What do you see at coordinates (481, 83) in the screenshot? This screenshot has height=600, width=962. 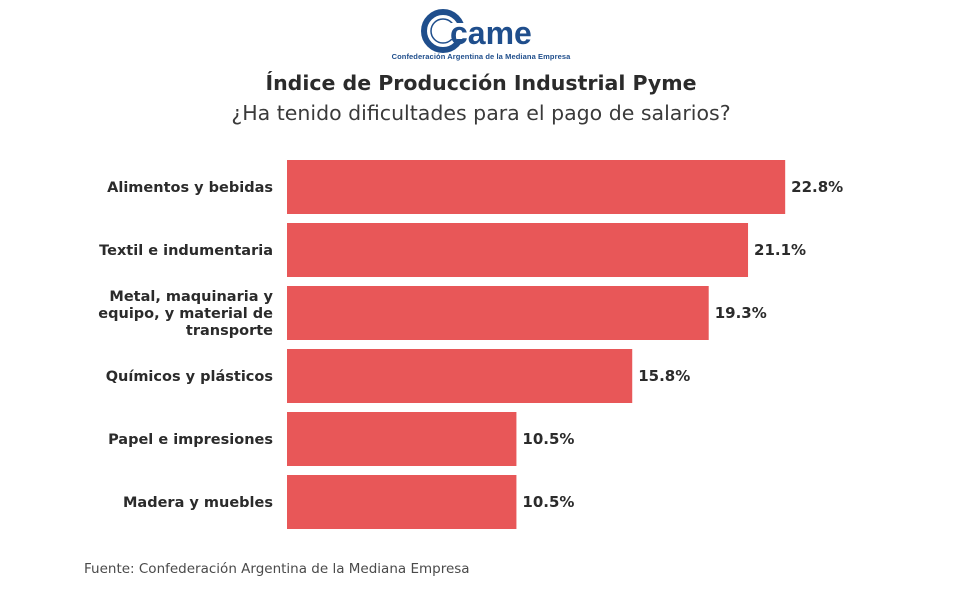 I see `chart-title: Índice de Producción Industrial Pyme` at bounding box center [481, 83].